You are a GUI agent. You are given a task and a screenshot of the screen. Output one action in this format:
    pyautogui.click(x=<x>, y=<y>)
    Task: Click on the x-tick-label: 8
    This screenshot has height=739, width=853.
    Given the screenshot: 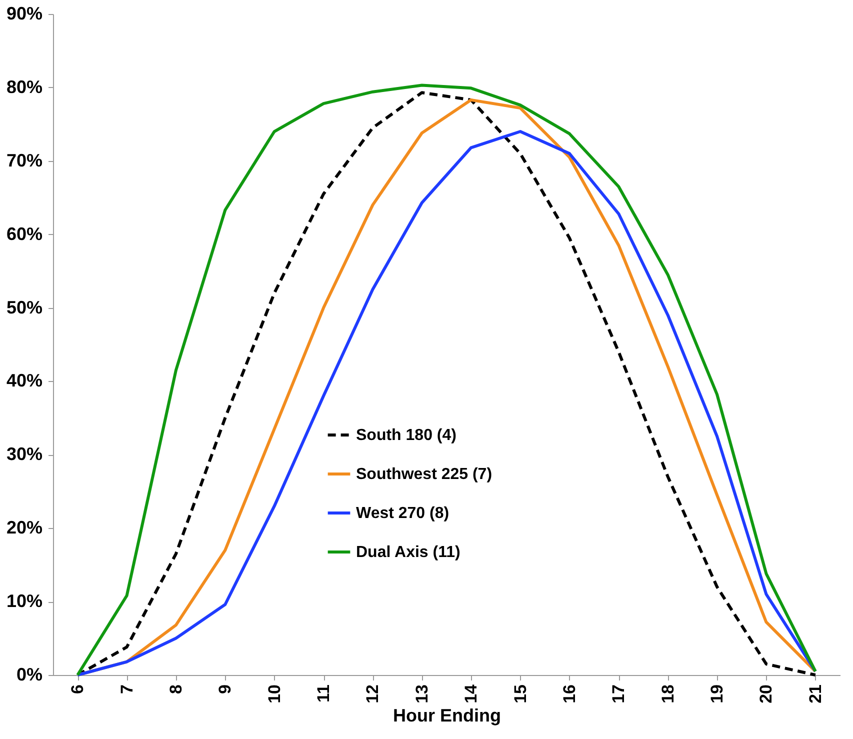 What is the action you would take?
    pyautogui.click(x=176, y=689)
    